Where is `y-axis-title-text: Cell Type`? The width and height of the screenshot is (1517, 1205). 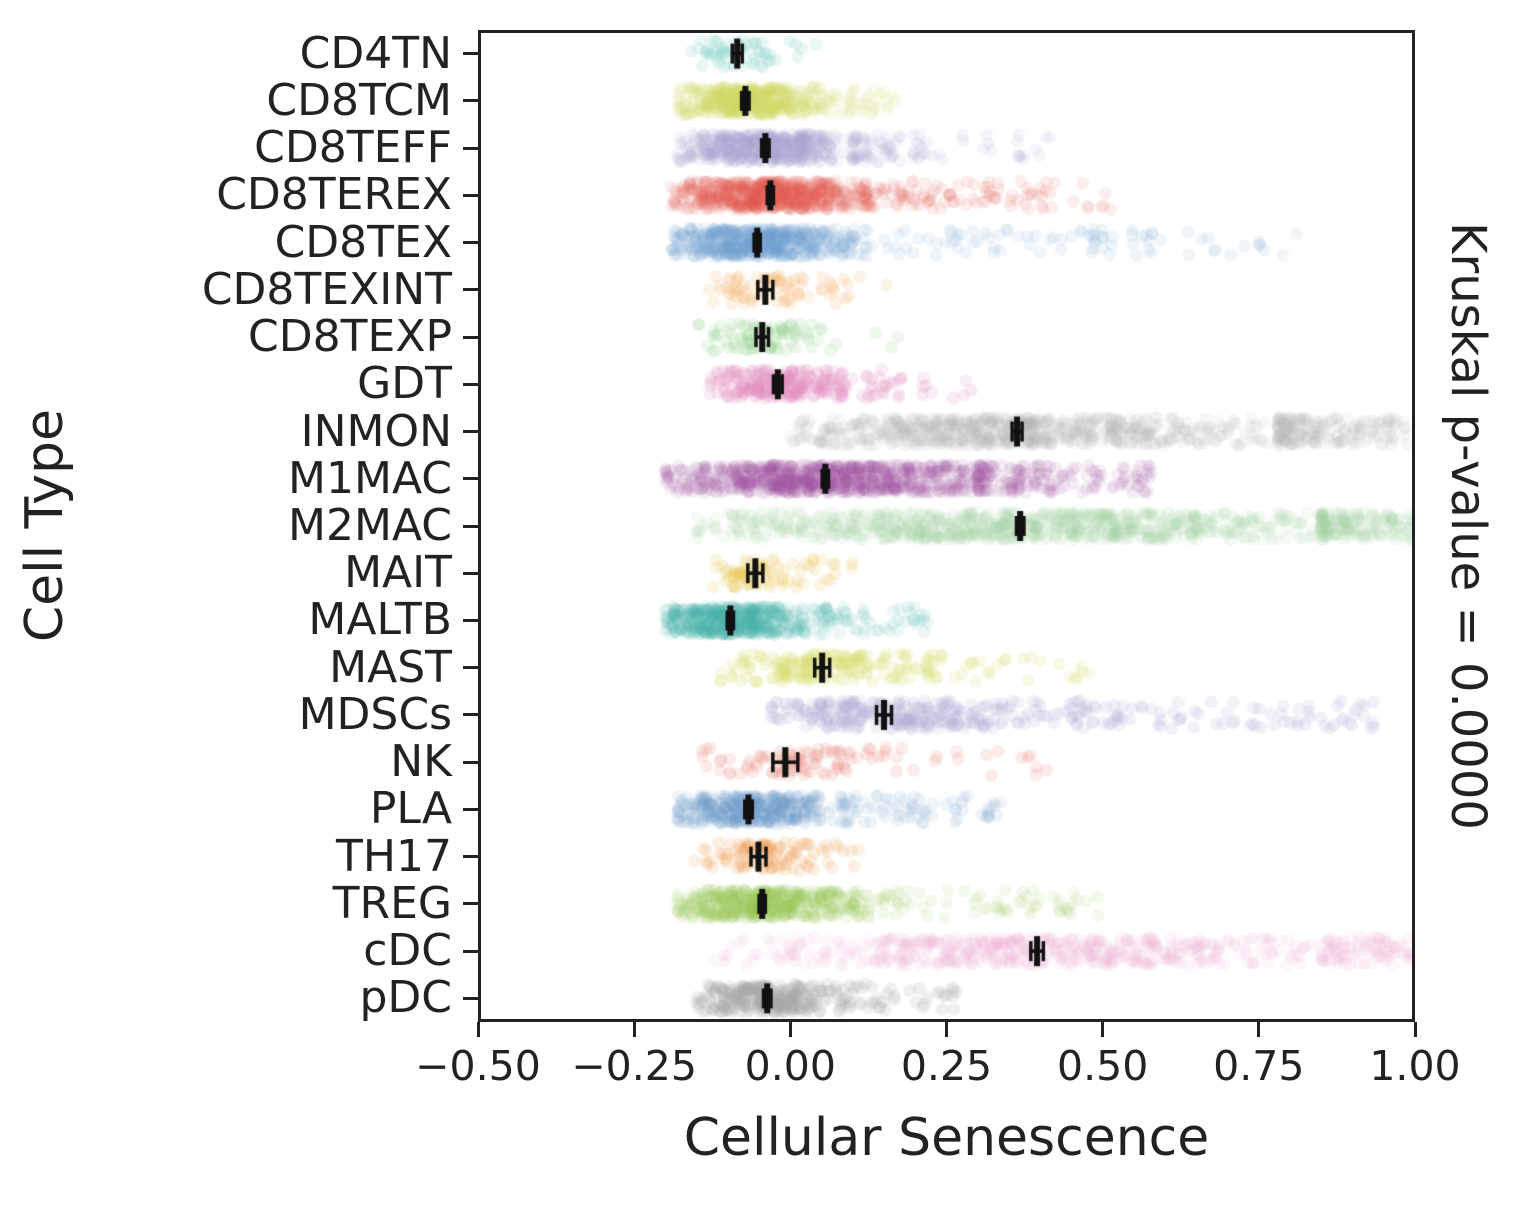 y-axis-title-text: Cell Type is located at coordinates (45, 526).